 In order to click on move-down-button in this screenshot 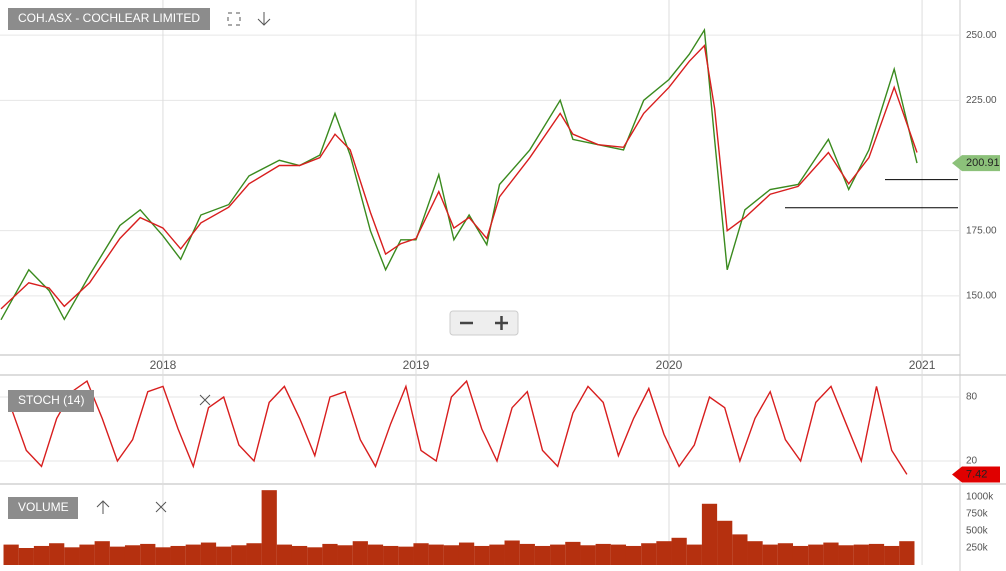, I will do `click(264, 19)`.